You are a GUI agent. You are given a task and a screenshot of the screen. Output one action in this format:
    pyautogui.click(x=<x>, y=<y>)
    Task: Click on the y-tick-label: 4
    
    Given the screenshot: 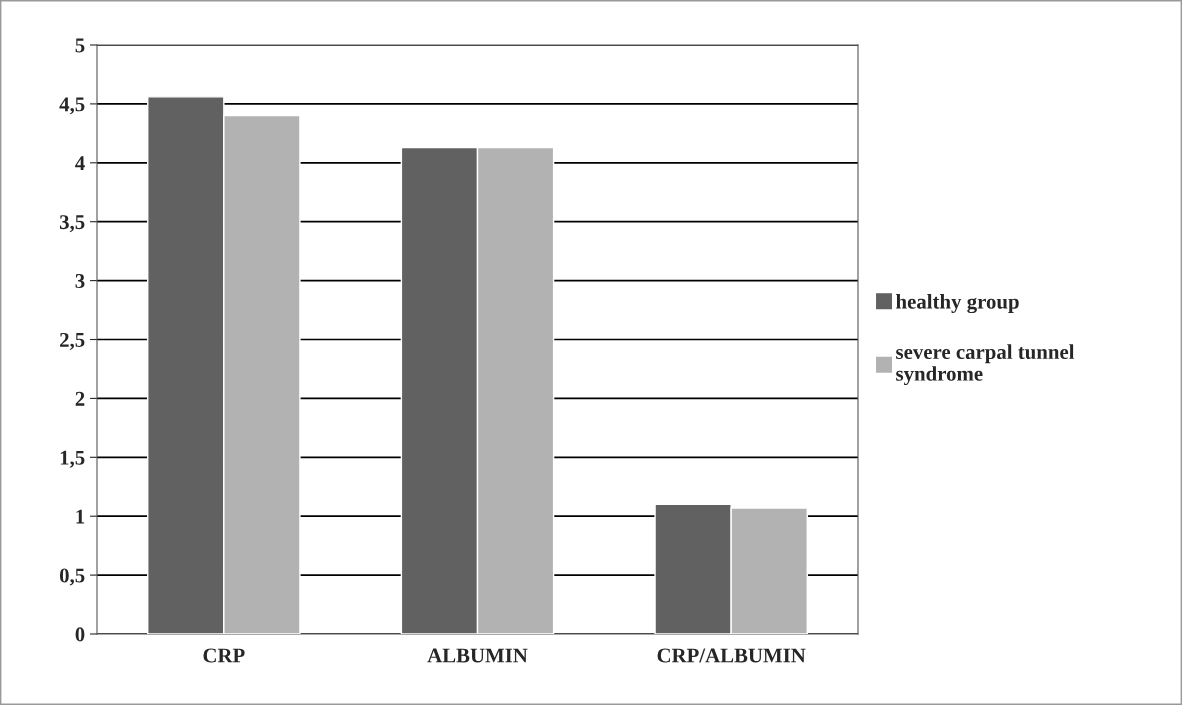 What is the action you would take?
    pyautogui.click(x=80, y=163)
    